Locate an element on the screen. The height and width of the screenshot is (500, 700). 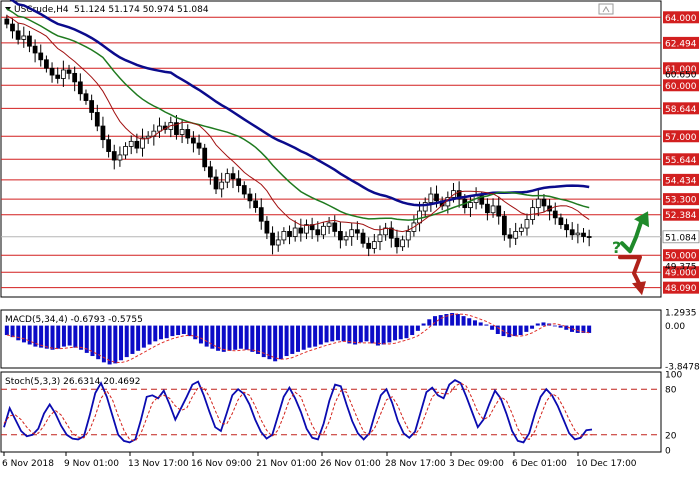
price-axis-pill: 64.000 is located at coordinates (681, 17).